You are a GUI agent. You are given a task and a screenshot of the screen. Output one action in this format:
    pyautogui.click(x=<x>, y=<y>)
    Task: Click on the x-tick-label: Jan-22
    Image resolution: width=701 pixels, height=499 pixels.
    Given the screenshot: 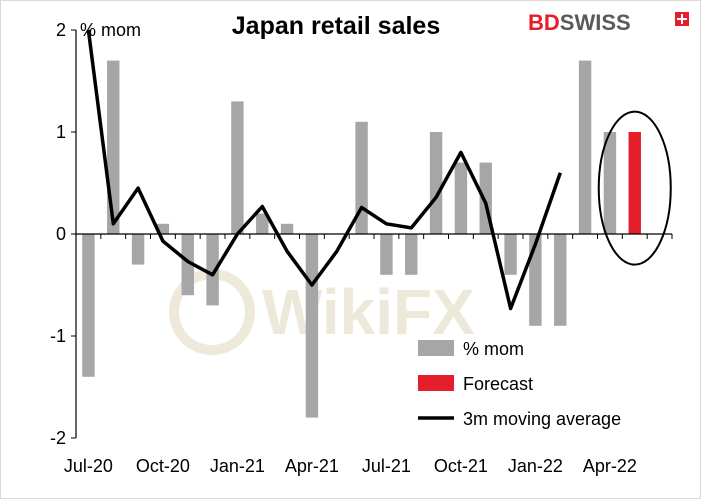 What is the action you would take?
    pyautogui.click(x=535, y=466)
    